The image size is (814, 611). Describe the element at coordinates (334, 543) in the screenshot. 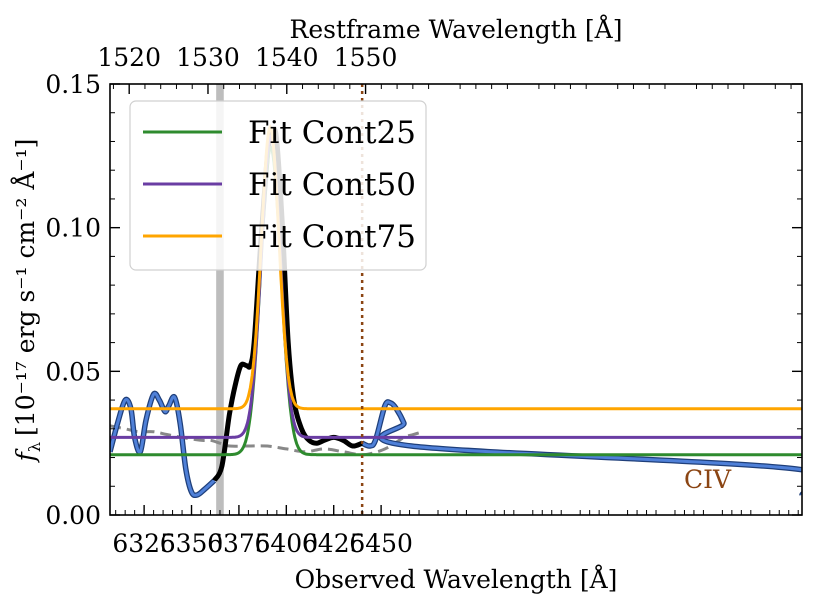

I see `x-tick-label-6425: 6425` at that location.